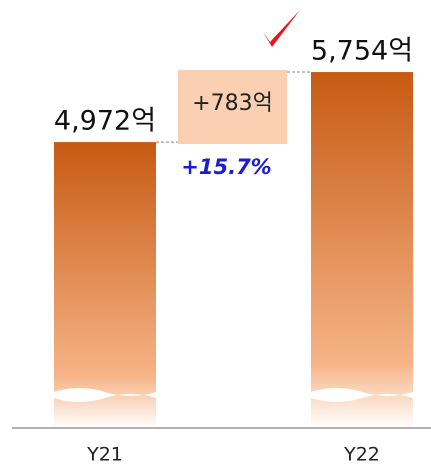 The image size is (431, 471). What do you see at coordinates (361, 455) in the screenshot?
I see `x-tick-label: Y22` at bounding box center [361, 455].